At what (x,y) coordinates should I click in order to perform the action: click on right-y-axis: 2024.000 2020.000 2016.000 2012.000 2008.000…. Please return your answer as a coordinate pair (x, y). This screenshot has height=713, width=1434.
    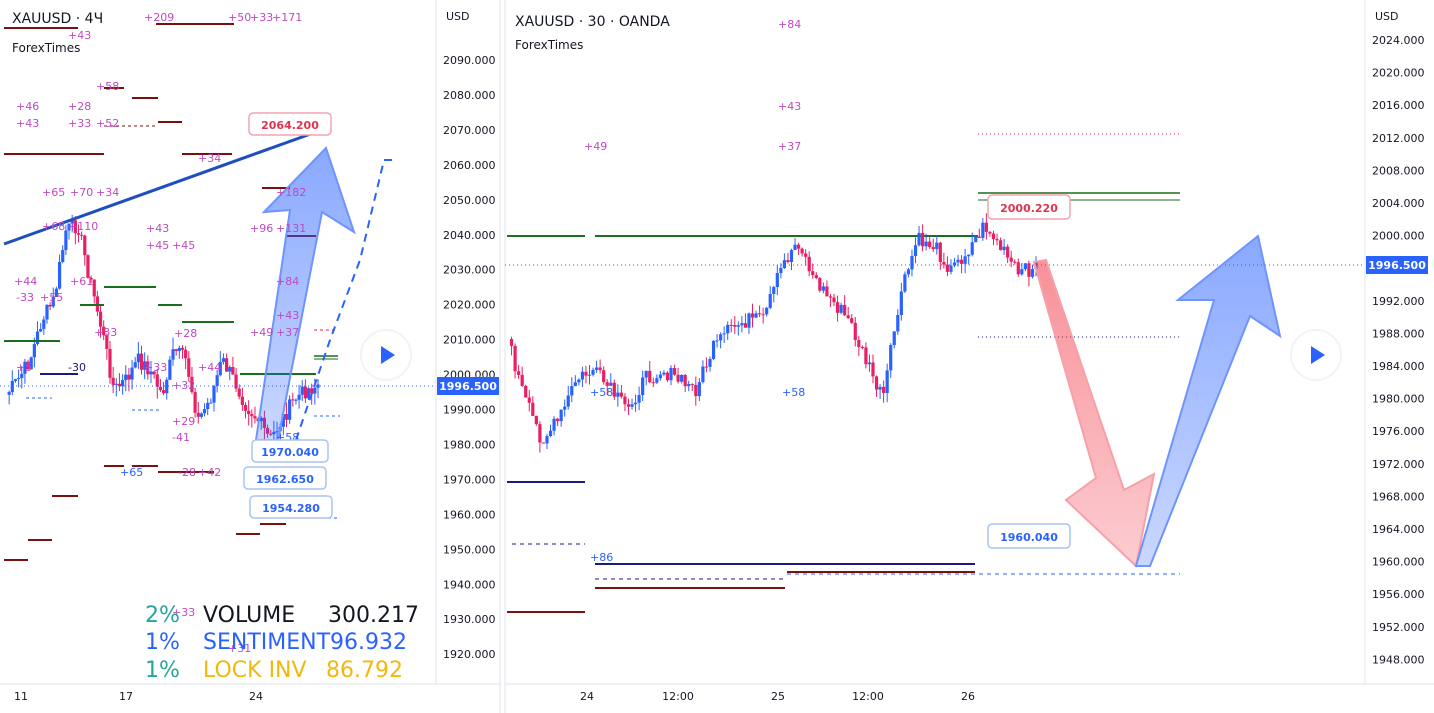
    Looking at the image, I should click on (1398, 350).